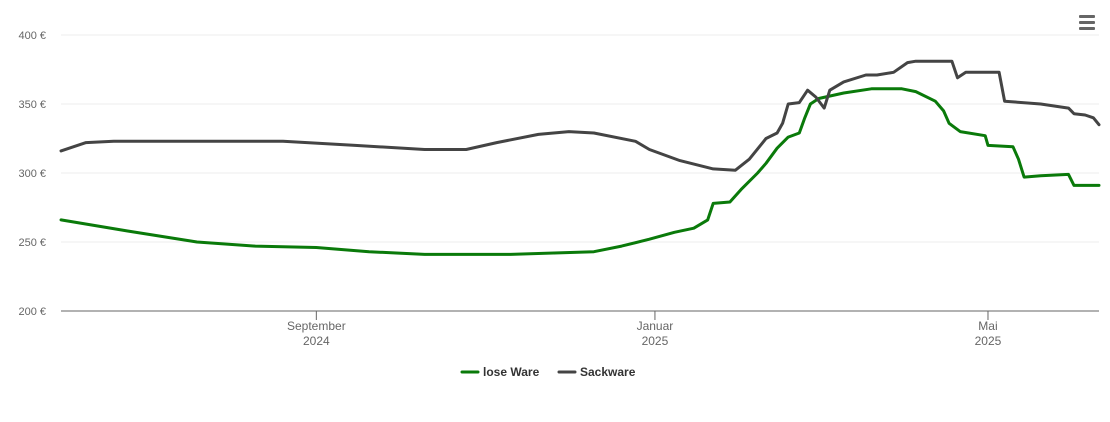  I want to click on y-tick-label: 400 €, so click(32, 36).